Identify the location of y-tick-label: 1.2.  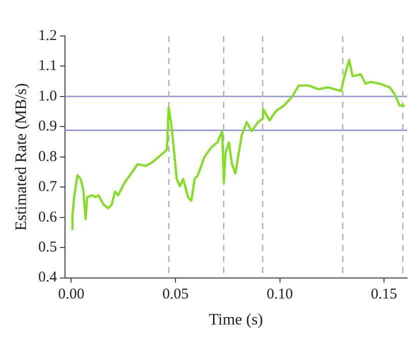
(47, 36).